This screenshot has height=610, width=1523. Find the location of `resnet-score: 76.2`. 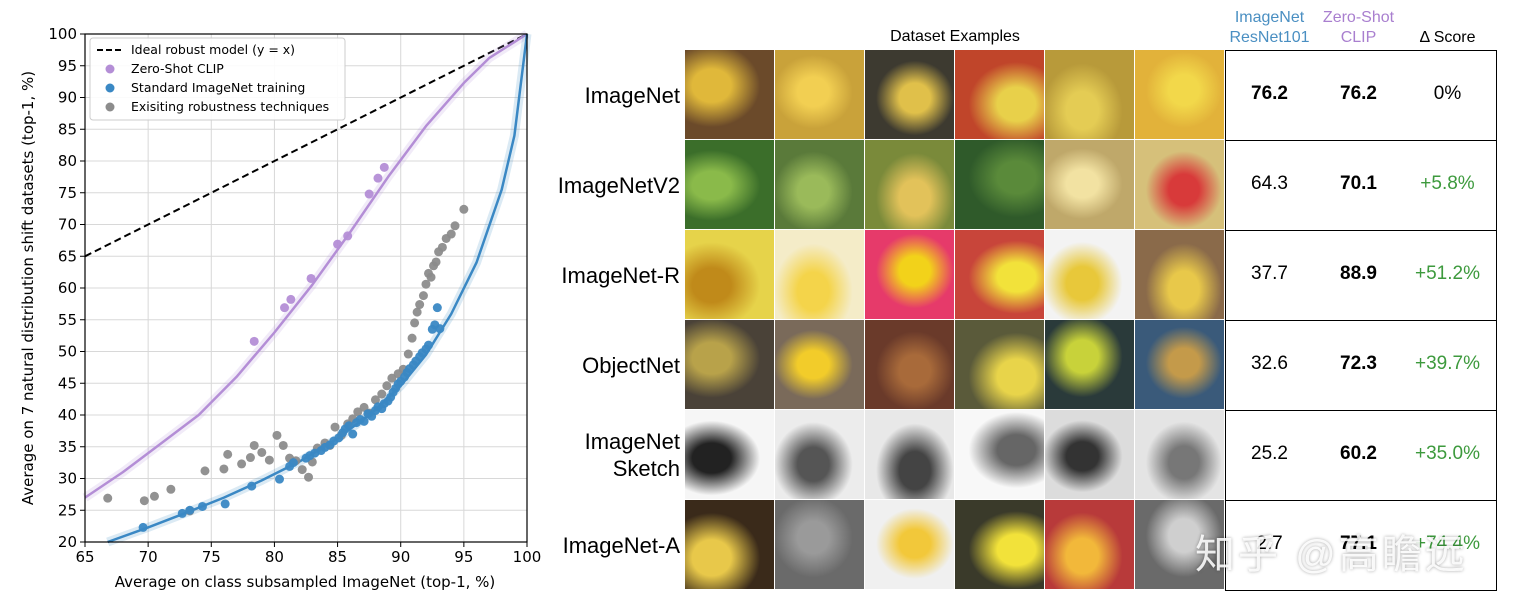

resnet-score: 76.2 is located at coordinates (1269, 93).